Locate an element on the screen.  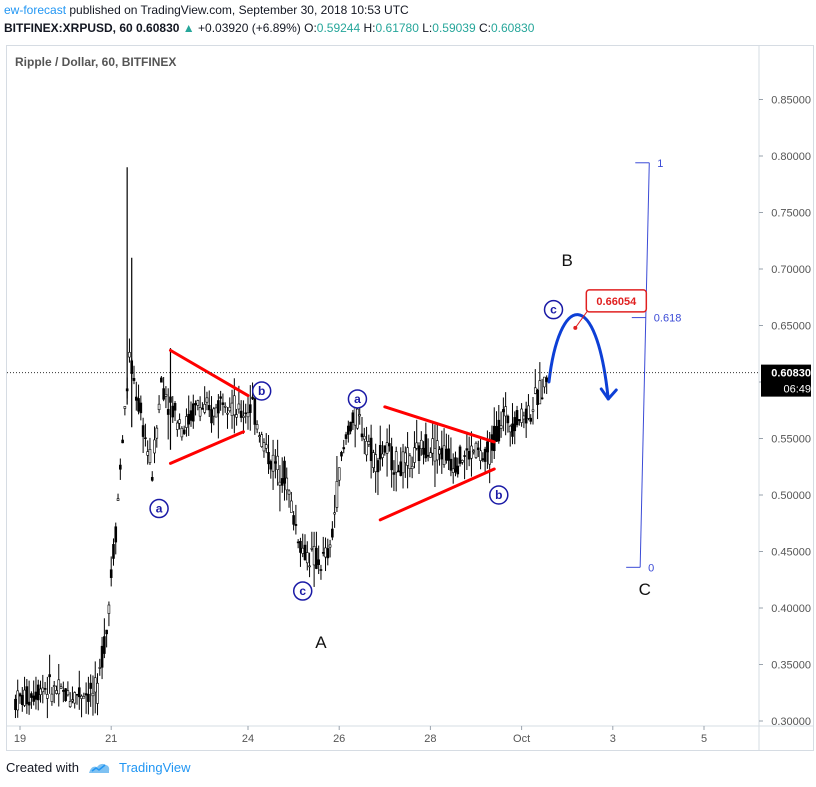
target-dot is located at coordinates (575, 327).